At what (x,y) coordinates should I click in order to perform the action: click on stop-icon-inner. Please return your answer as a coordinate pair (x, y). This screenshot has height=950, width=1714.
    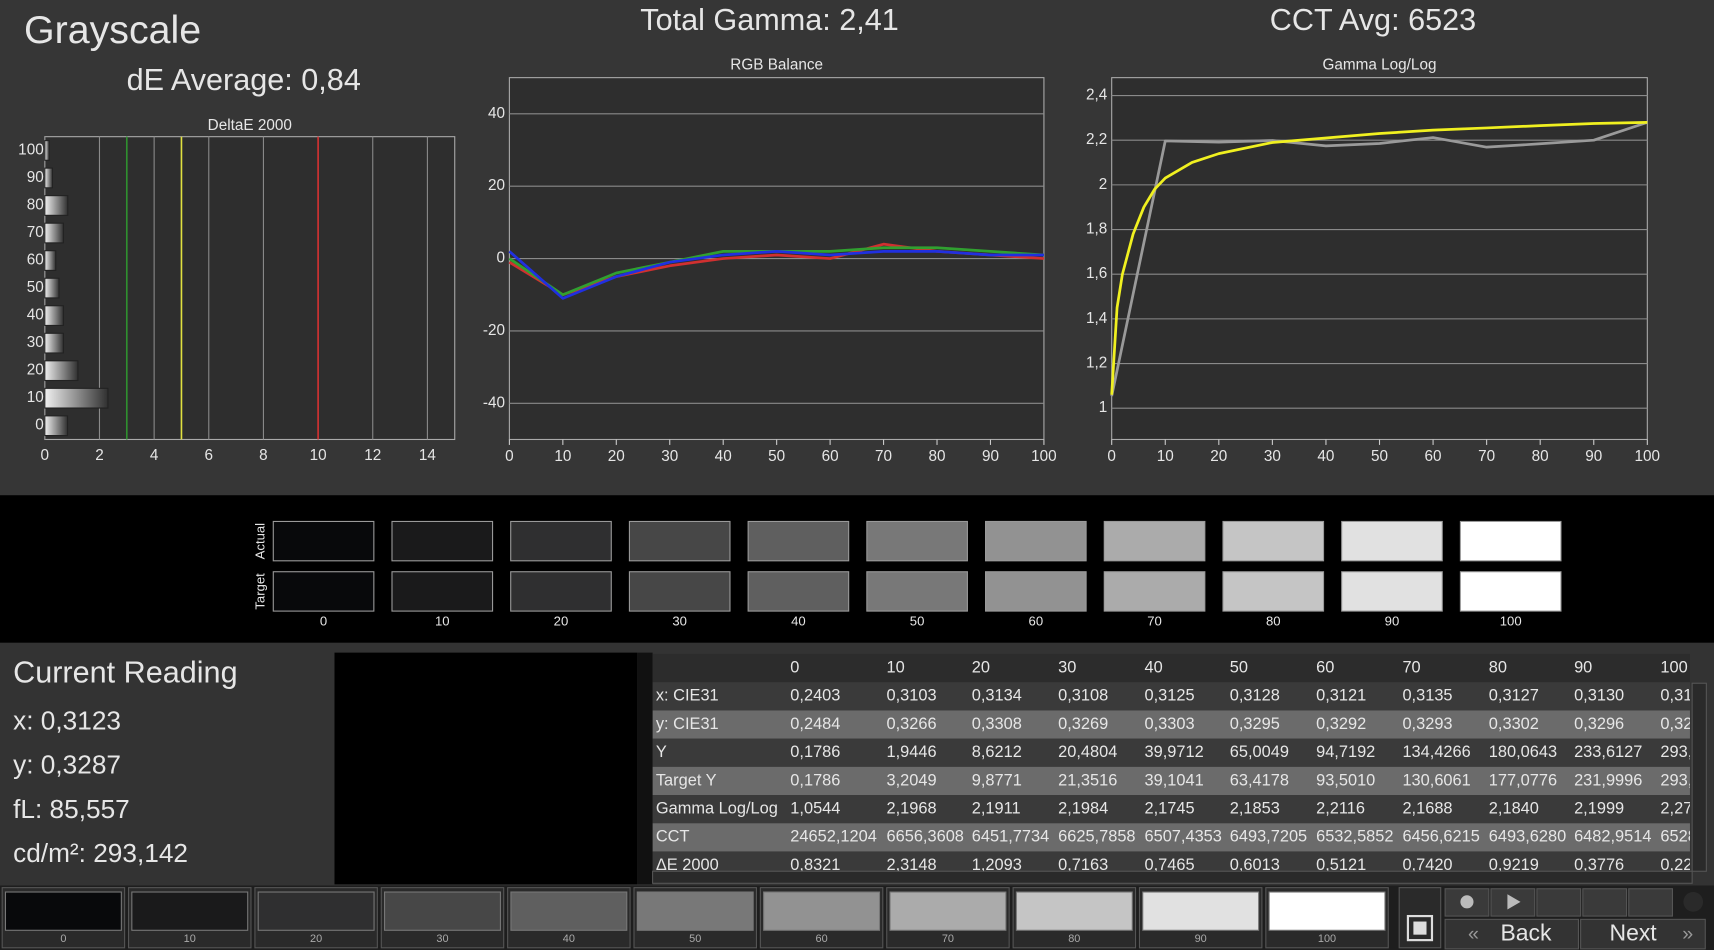
    Looking at the image, I should click on (1420, 928).